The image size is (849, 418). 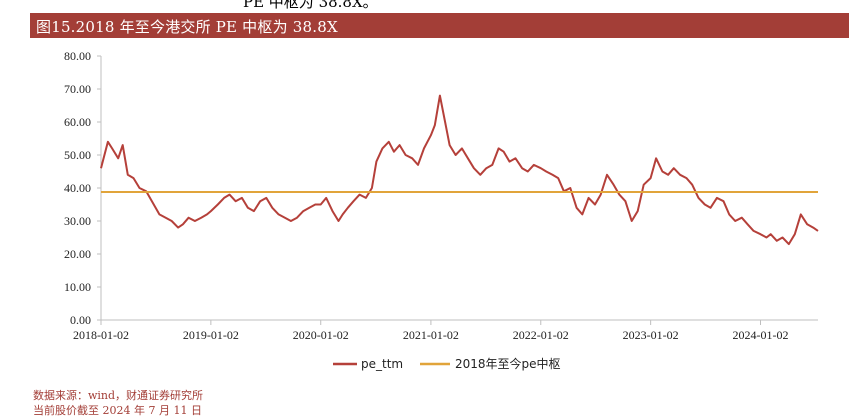 What do you see at coordinates (77, 56) in the screenshot?
I see `y-tick-label: 80.00` at bounding box center [77, 56].